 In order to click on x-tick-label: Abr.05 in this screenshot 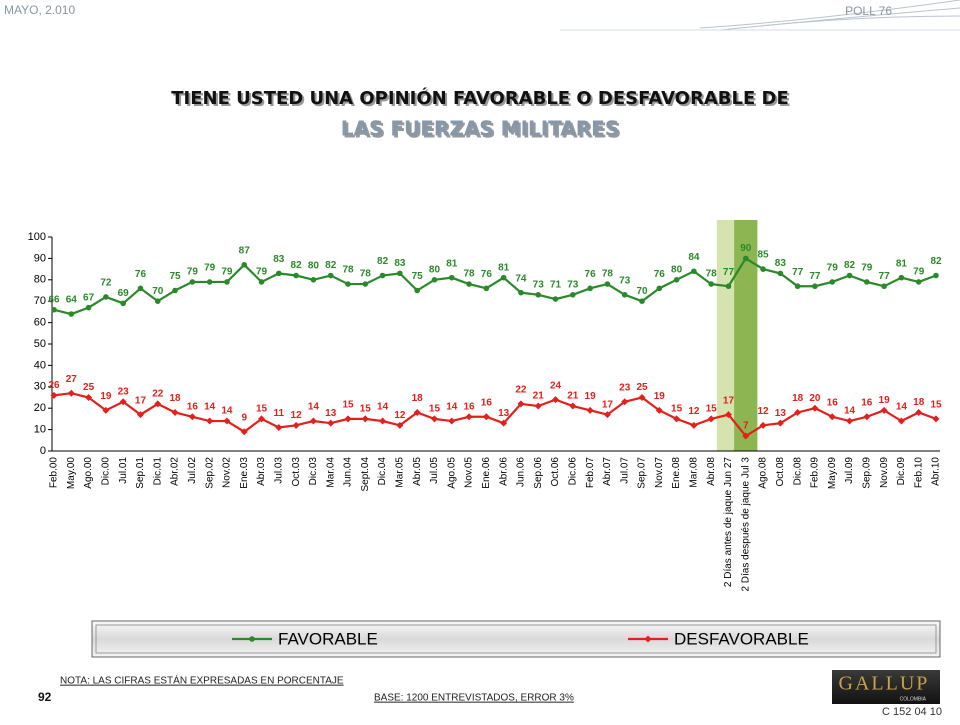, I will do `click(417, 471)`.